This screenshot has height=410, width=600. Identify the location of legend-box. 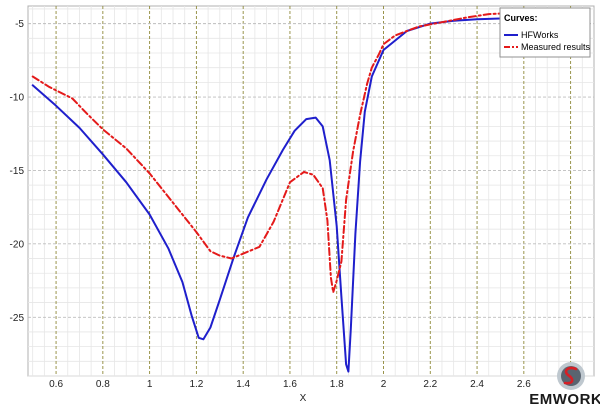
(545, 32).